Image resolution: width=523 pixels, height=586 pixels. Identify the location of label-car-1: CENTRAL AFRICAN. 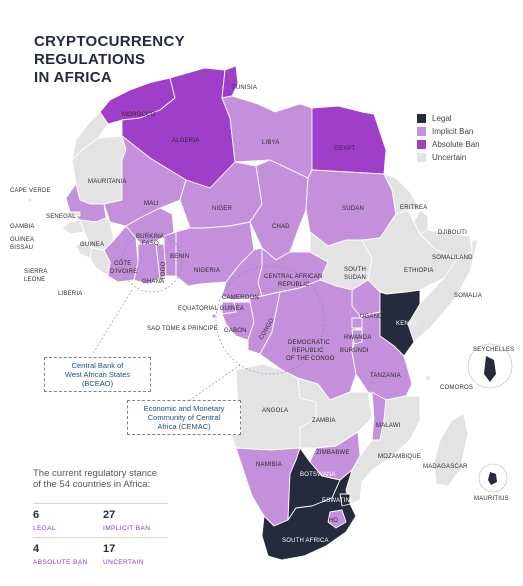
(293, 277).